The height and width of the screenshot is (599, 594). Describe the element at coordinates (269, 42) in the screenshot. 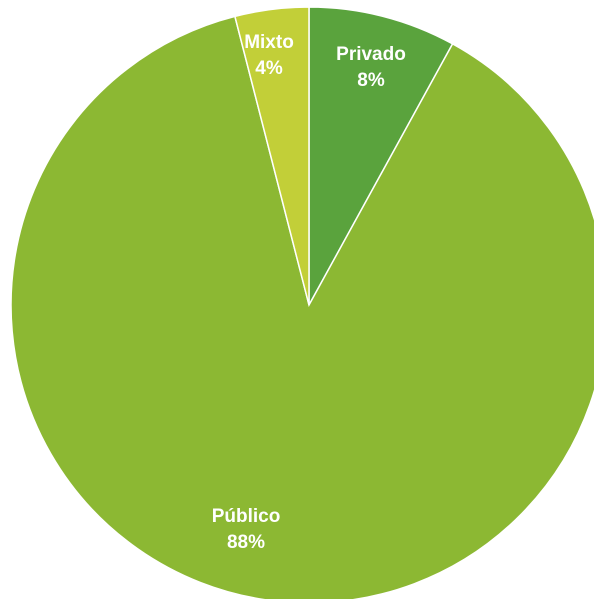

I see `slice-label-mixto: Mixto` at that location.